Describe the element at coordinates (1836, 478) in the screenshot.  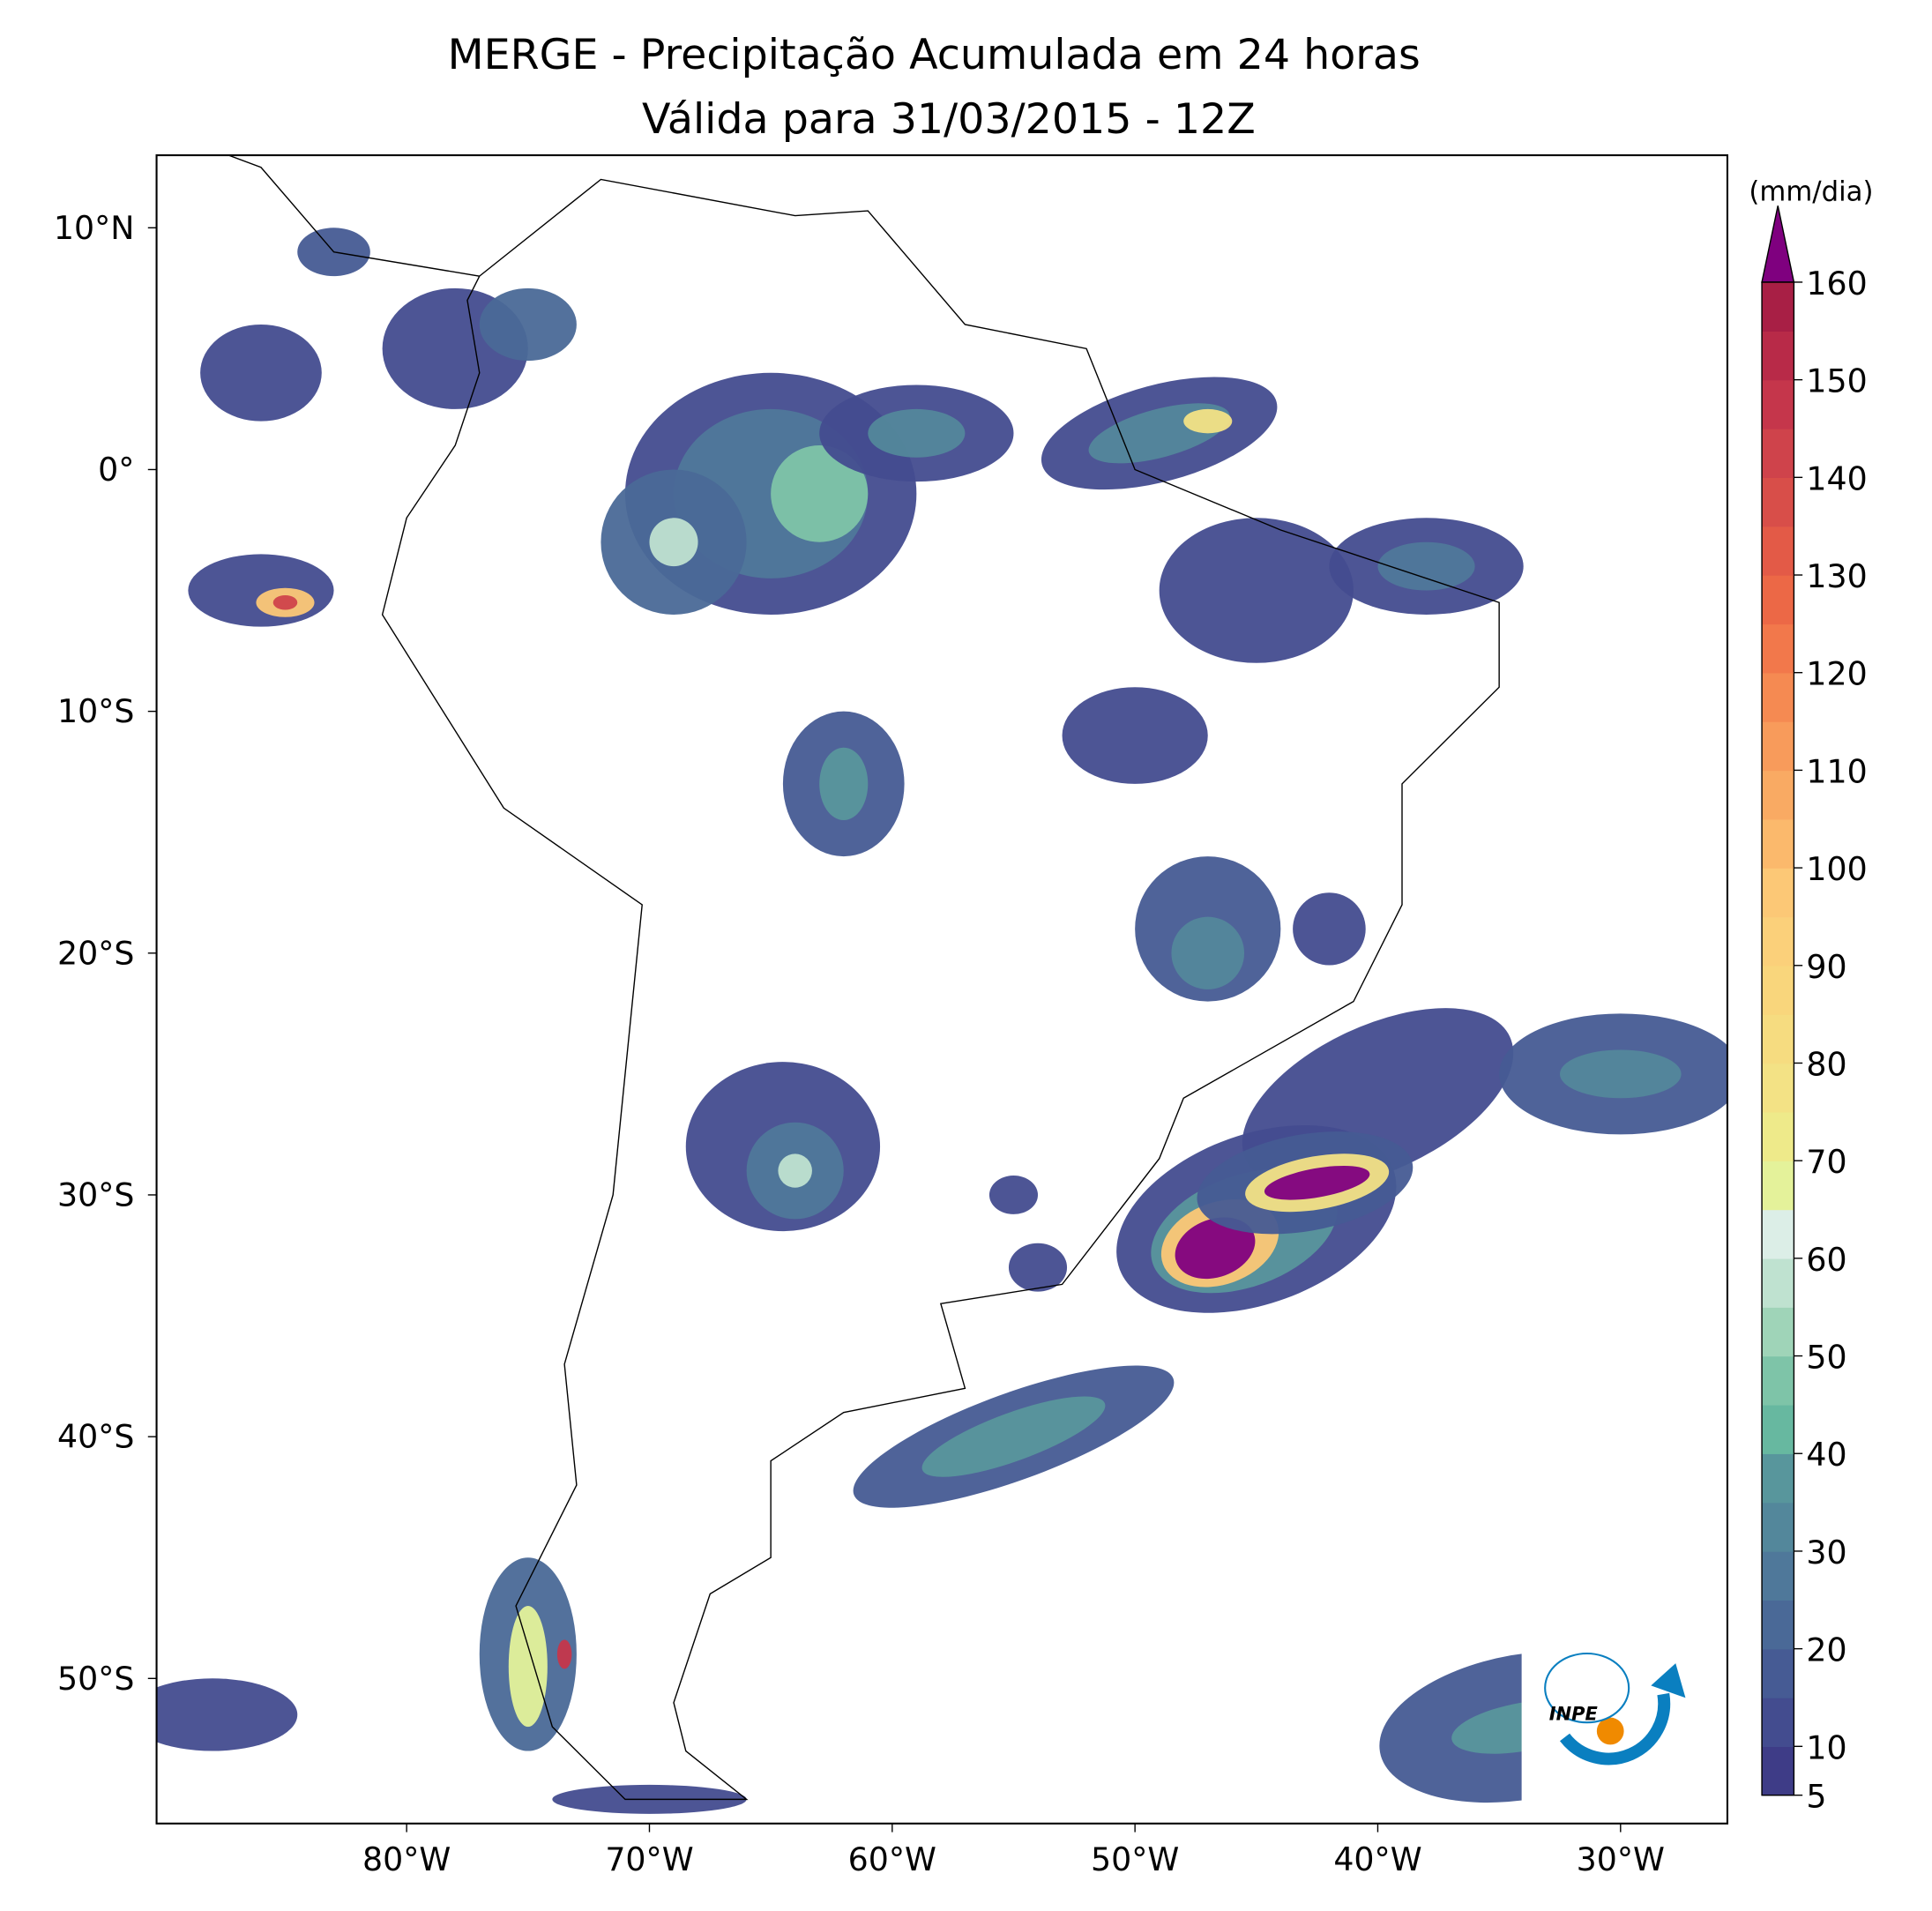
I see `colorbar-tick-label: 140` at that location.